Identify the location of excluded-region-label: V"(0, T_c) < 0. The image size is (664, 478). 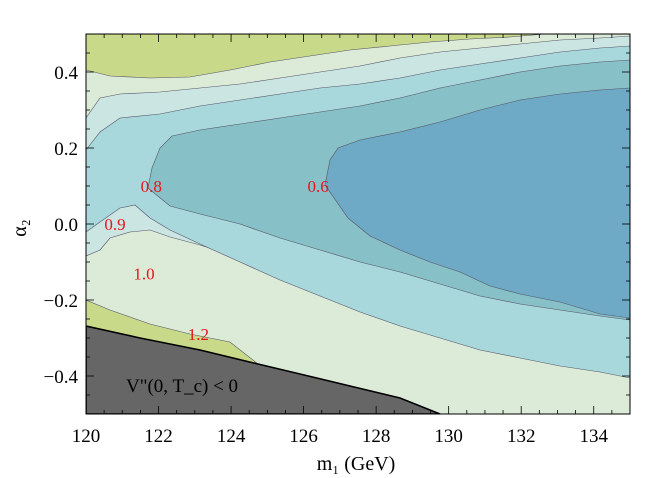
(182, 386).